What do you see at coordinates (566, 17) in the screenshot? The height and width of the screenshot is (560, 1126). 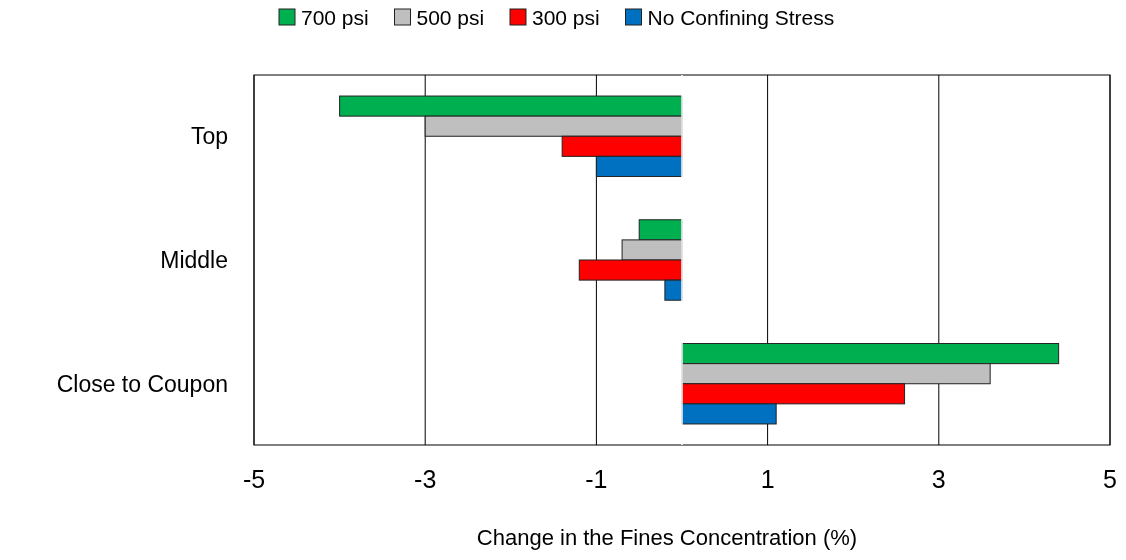 I see `legend-label: 300 psi` at bounding box center [566, 17].